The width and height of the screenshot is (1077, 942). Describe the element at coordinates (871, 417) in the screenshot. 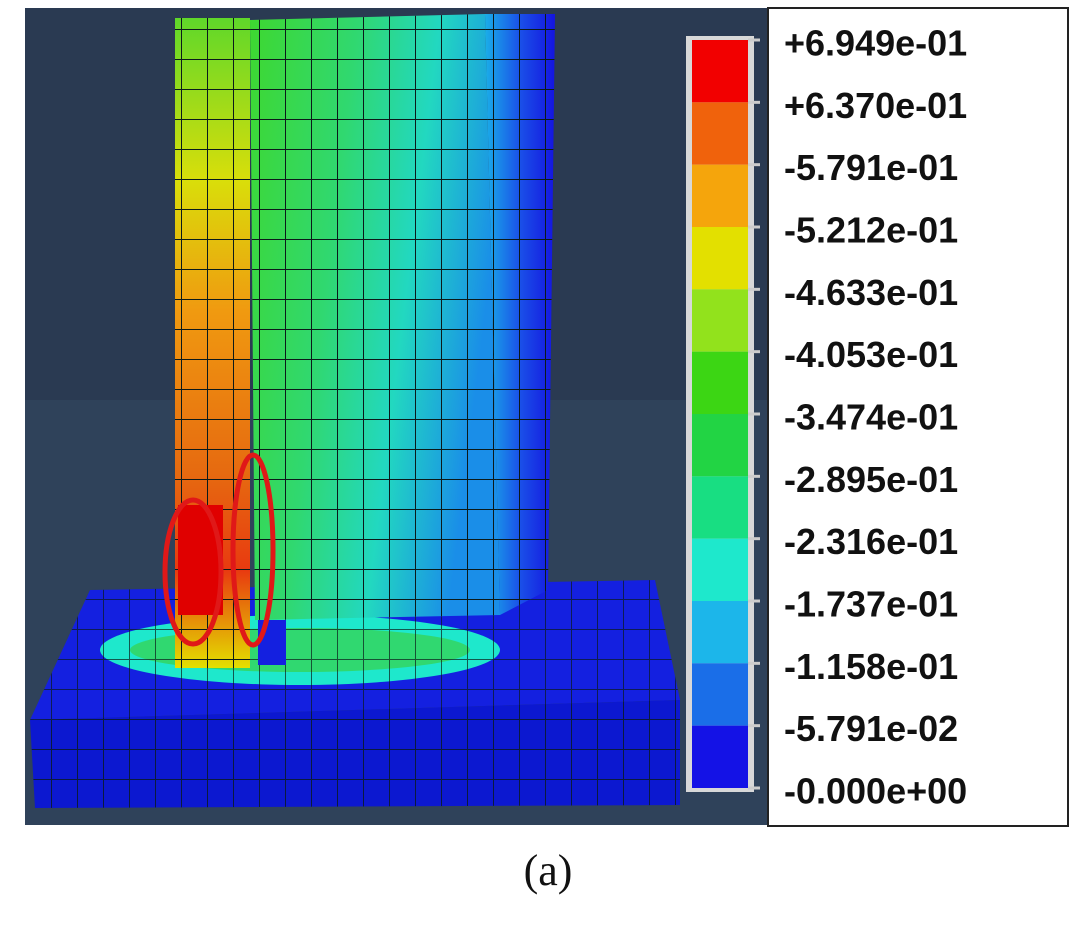

I see `legend-label: -3.474e-01` at that location.